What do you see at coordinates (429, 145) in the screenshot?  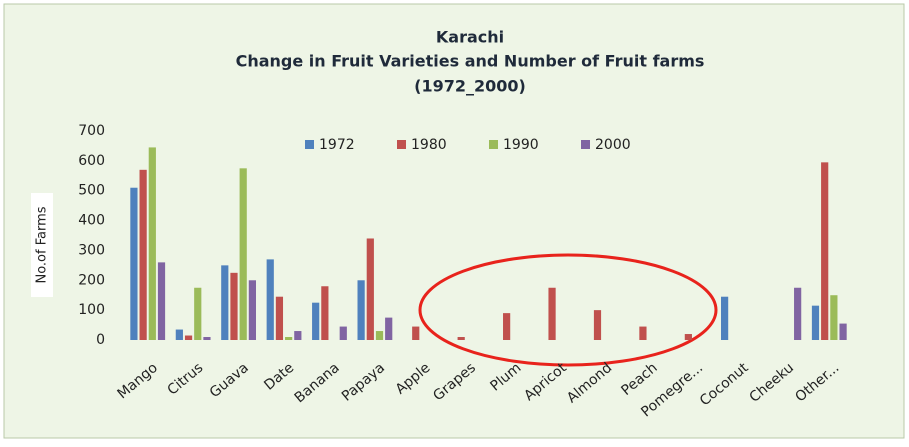 I see `legend-label: 1980` at bounding box center [429, 145].